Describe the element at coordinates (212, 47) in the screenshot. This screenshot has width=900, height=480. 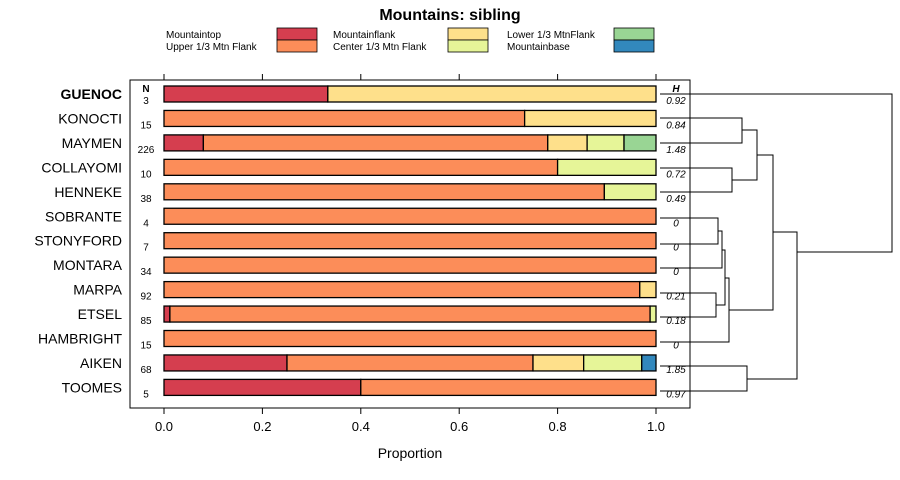
I see `legend-label: Upper 1/3 Mtn Flank` at that location.